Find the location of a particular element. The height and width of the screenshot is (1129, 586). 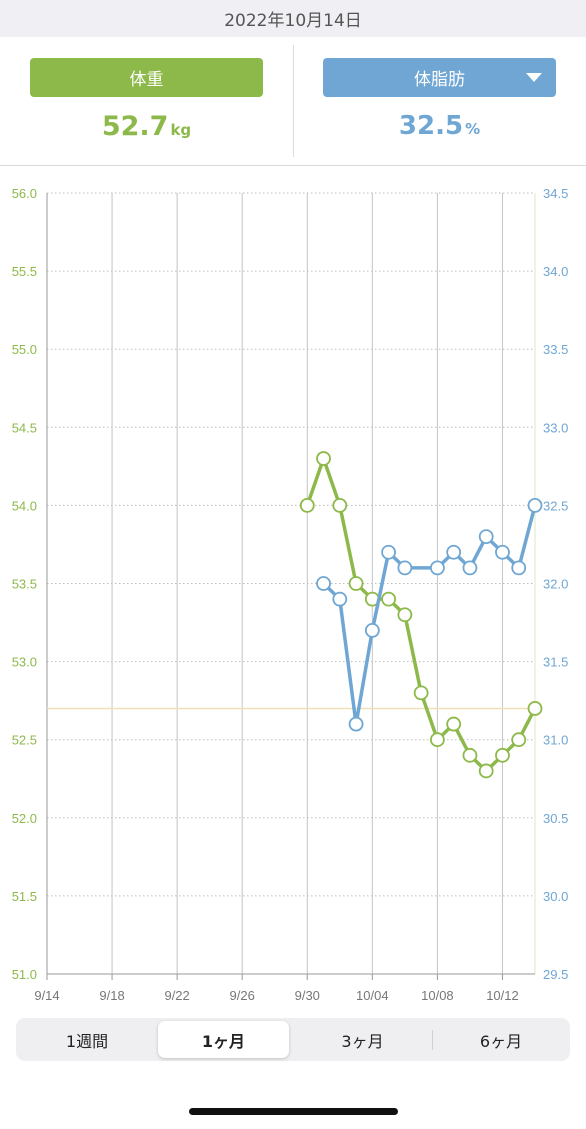

x-tick-label: 9/18 is located at coordinates (111, 995).